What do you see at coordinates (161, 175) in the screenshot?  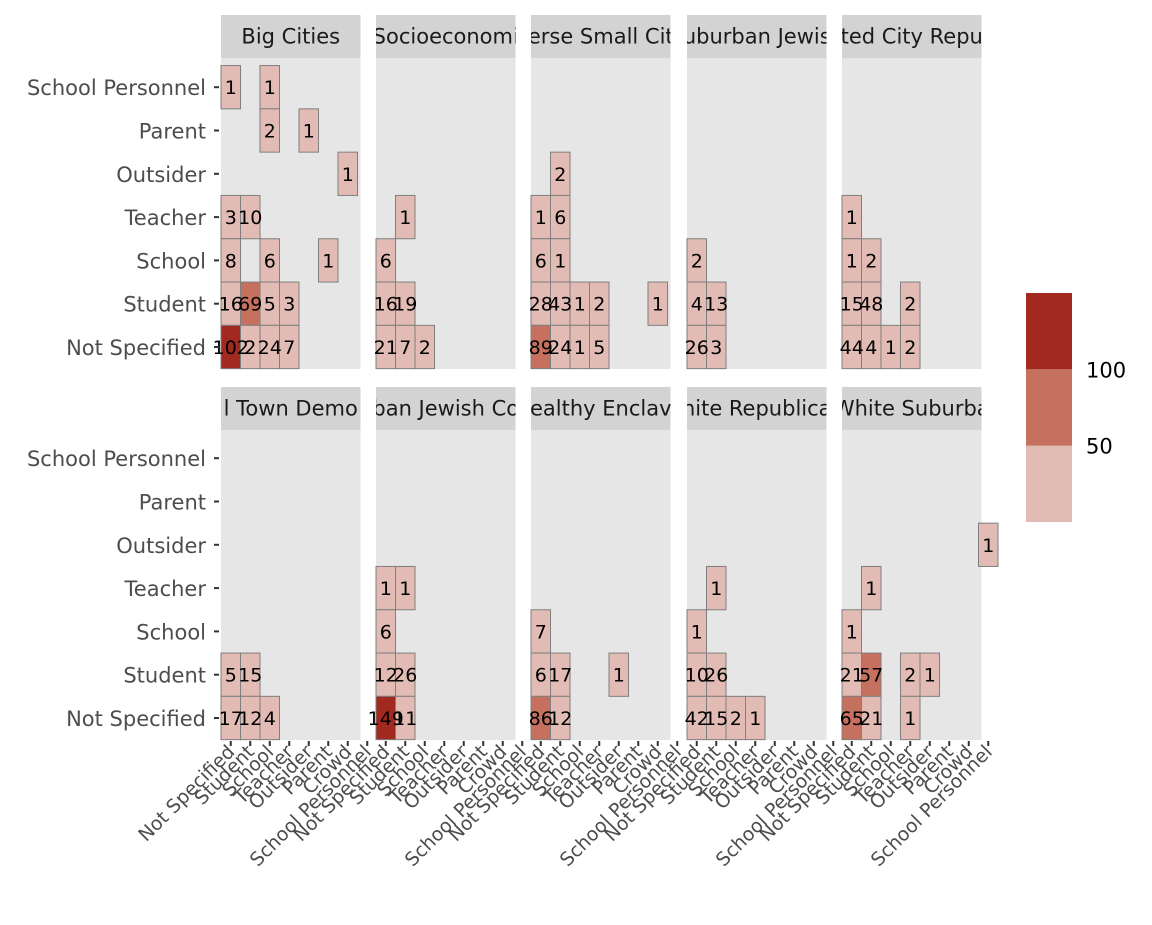 I see `y-tick-label: Outsider` at bounding box center [161, 175].